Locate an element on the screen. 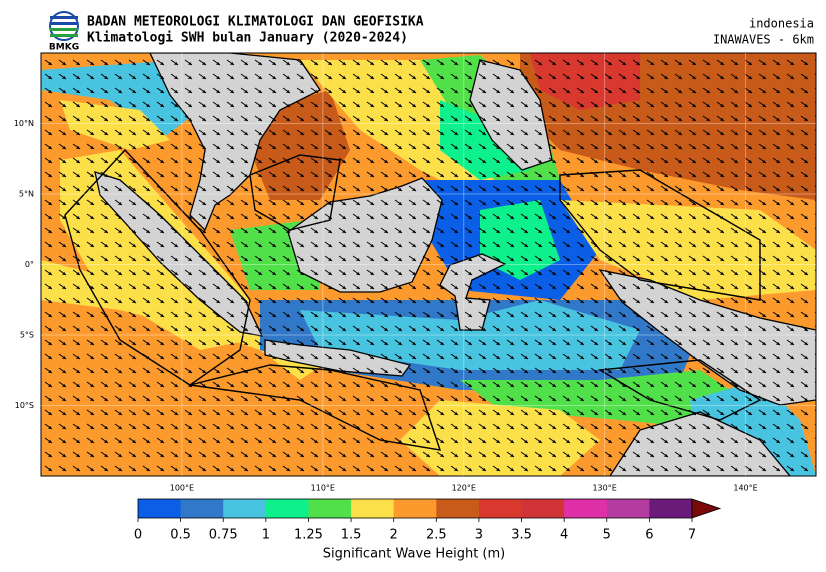  colorbar: 0 0.5 0.75 1 1.25 1.5 2 2.5 3 3.5 4 5 6 7 is located at coordinates (428, 520).